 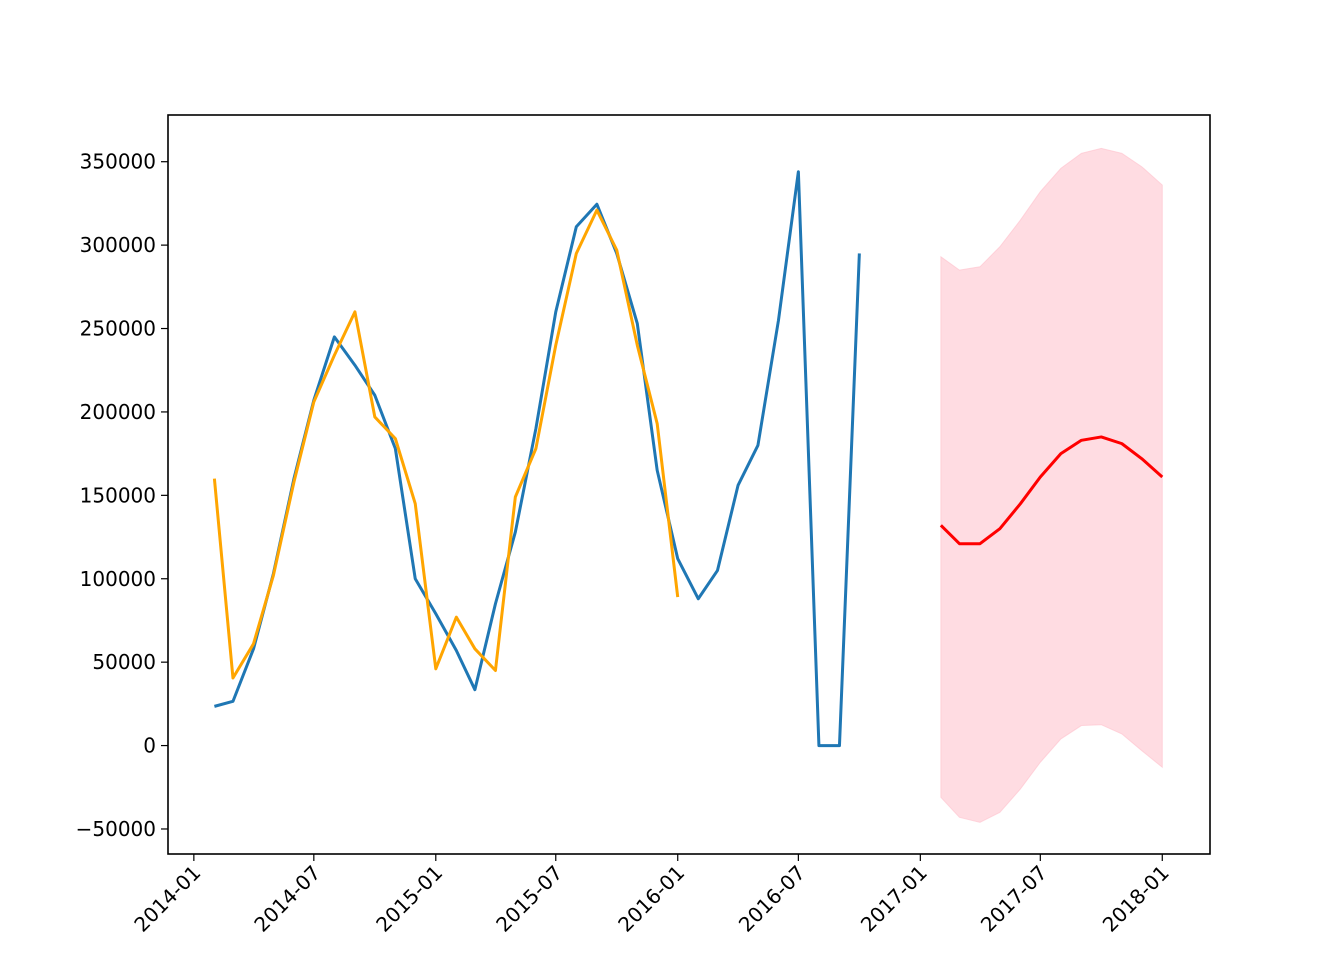 What do you see at coordinates (651, 899) in the screenshot?
I see `x-tick-label: 2016-01` at bounding box center [651, 899].